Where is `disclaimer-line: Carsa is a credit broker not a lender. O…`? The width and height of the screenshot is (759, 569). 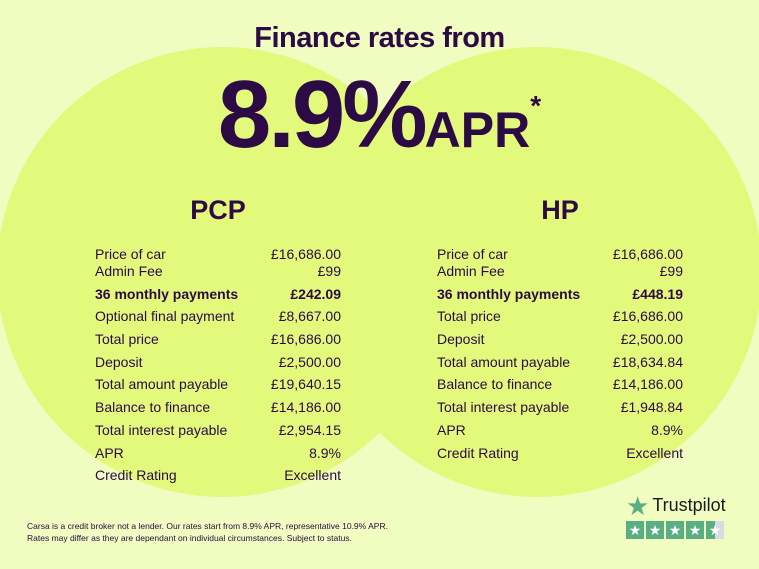
disclaimer-line: Carsa is a credit broker not a lender. O… is located at coordinates (207, 526).